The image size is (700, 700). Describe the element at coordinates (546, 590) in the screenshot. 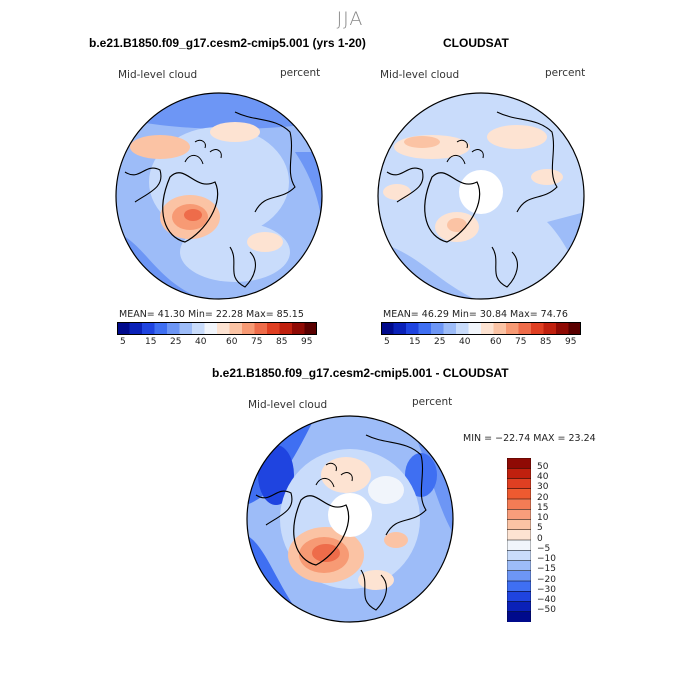

I see `colorbar-tick: −30` at that location.